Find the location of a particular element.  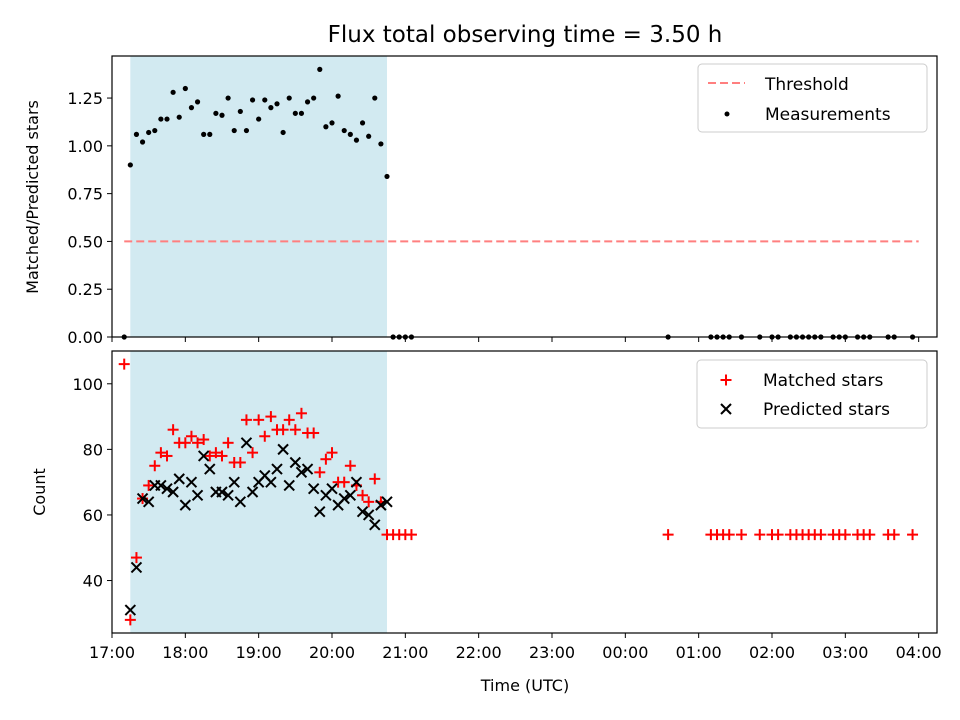

top-y-axis-label: Matched/Predicted stars is located at coordinates (32, 197).